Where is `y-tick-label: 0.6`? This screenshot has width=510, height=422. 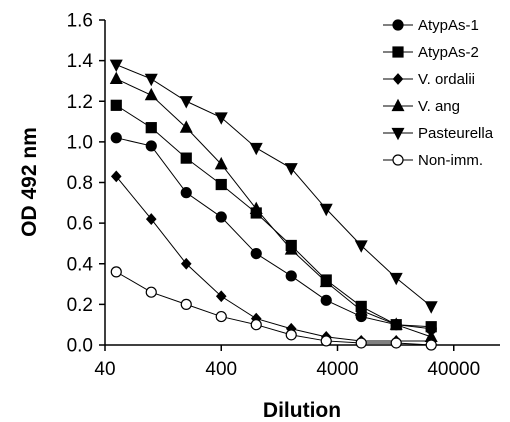
y-tick-label: 0.6 is located at coordinates (80, 224).